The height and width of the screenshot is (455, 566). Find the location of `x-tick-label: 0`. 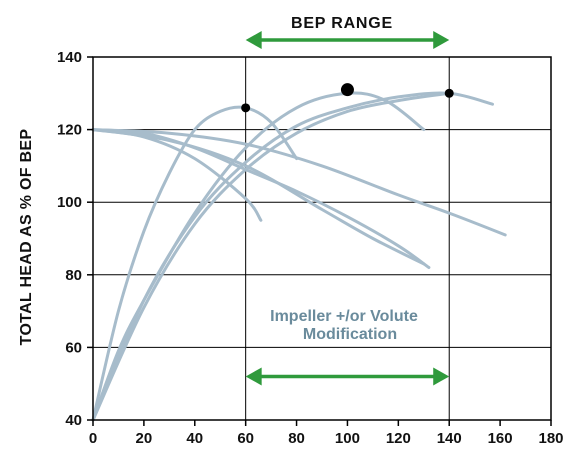

x-tick-label: 0 is located at coordinates (93, 438).